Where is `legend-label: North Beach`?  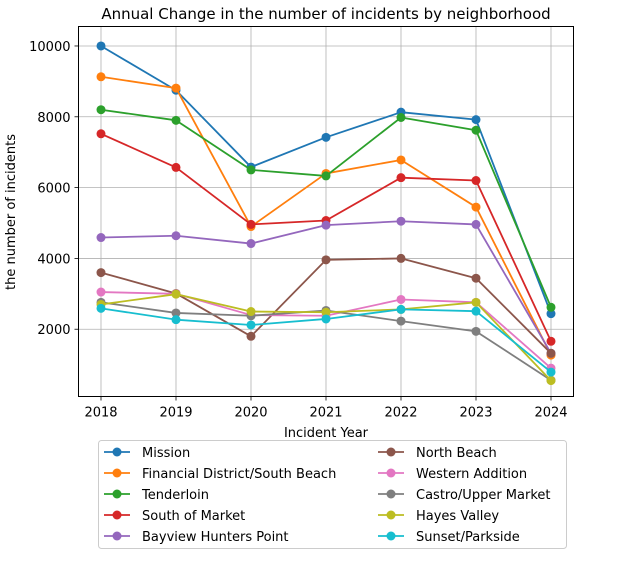 legend-label: North Beach is located at coordinates (456, 453).